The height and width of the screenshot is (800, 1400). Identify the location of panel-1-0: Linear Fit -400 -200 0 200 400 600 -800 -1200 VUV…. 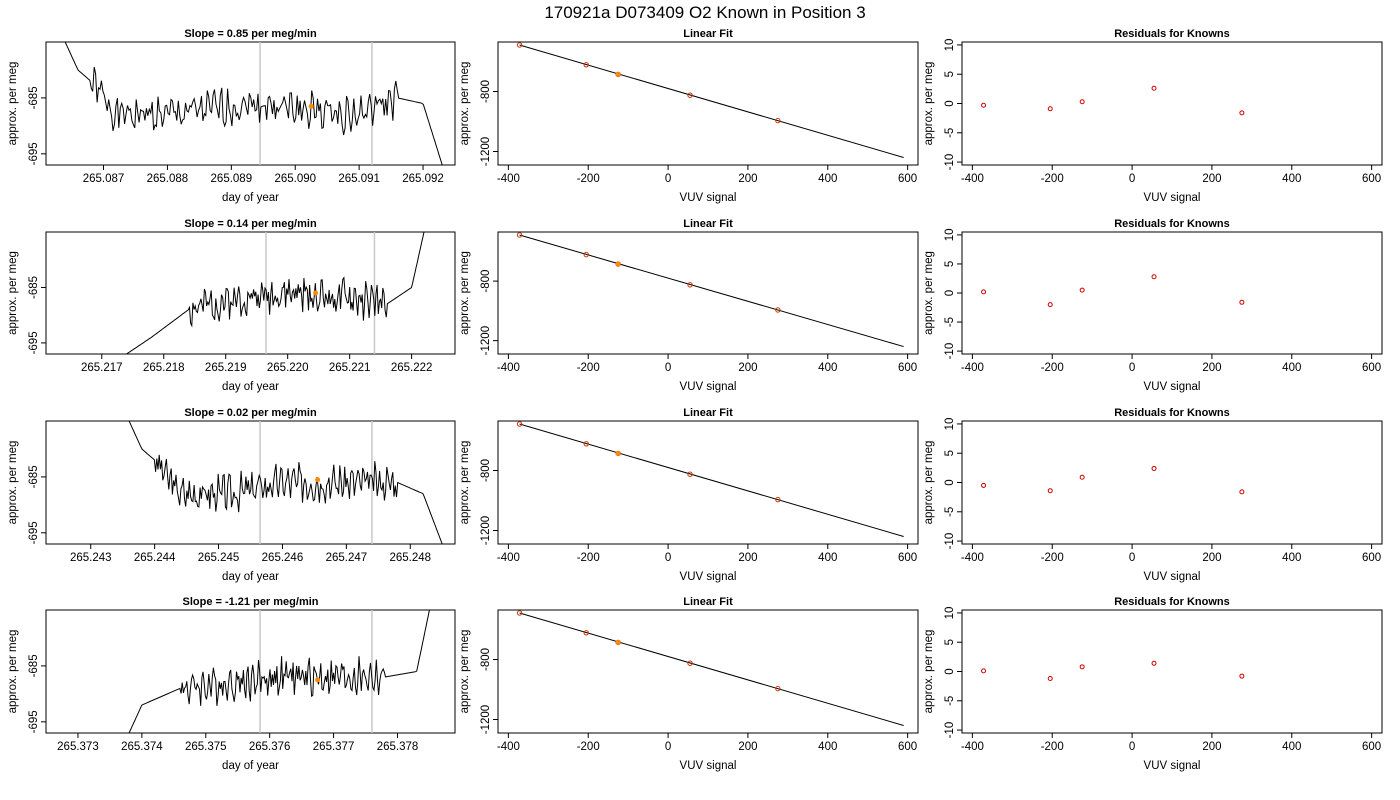
(689, 116).